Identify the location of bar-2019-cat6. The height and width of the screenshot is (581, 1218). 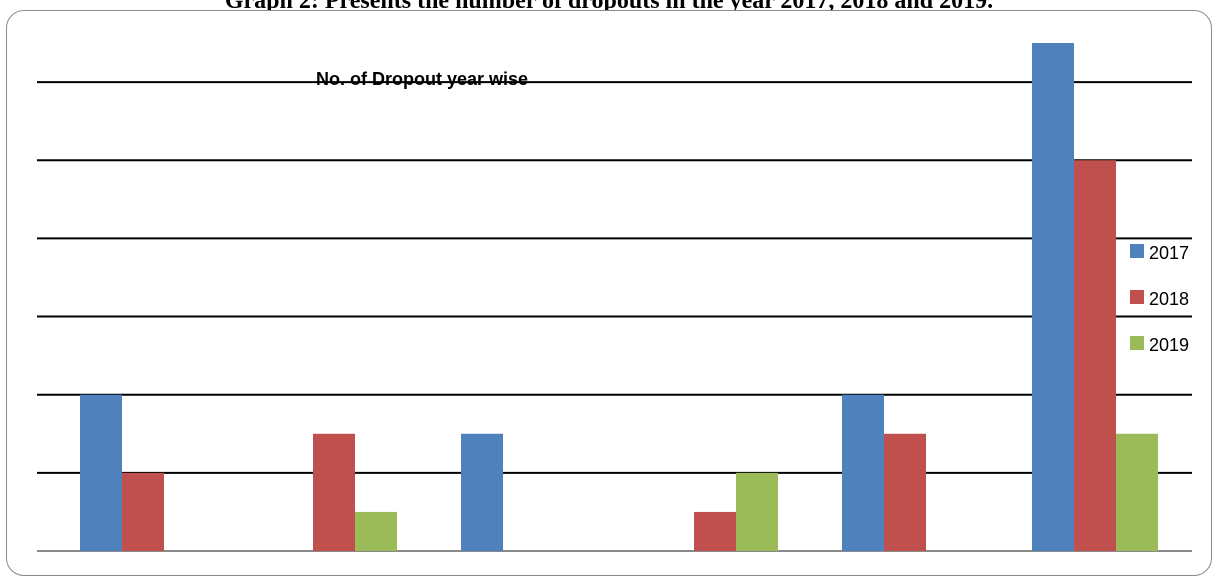
(1137, 492).